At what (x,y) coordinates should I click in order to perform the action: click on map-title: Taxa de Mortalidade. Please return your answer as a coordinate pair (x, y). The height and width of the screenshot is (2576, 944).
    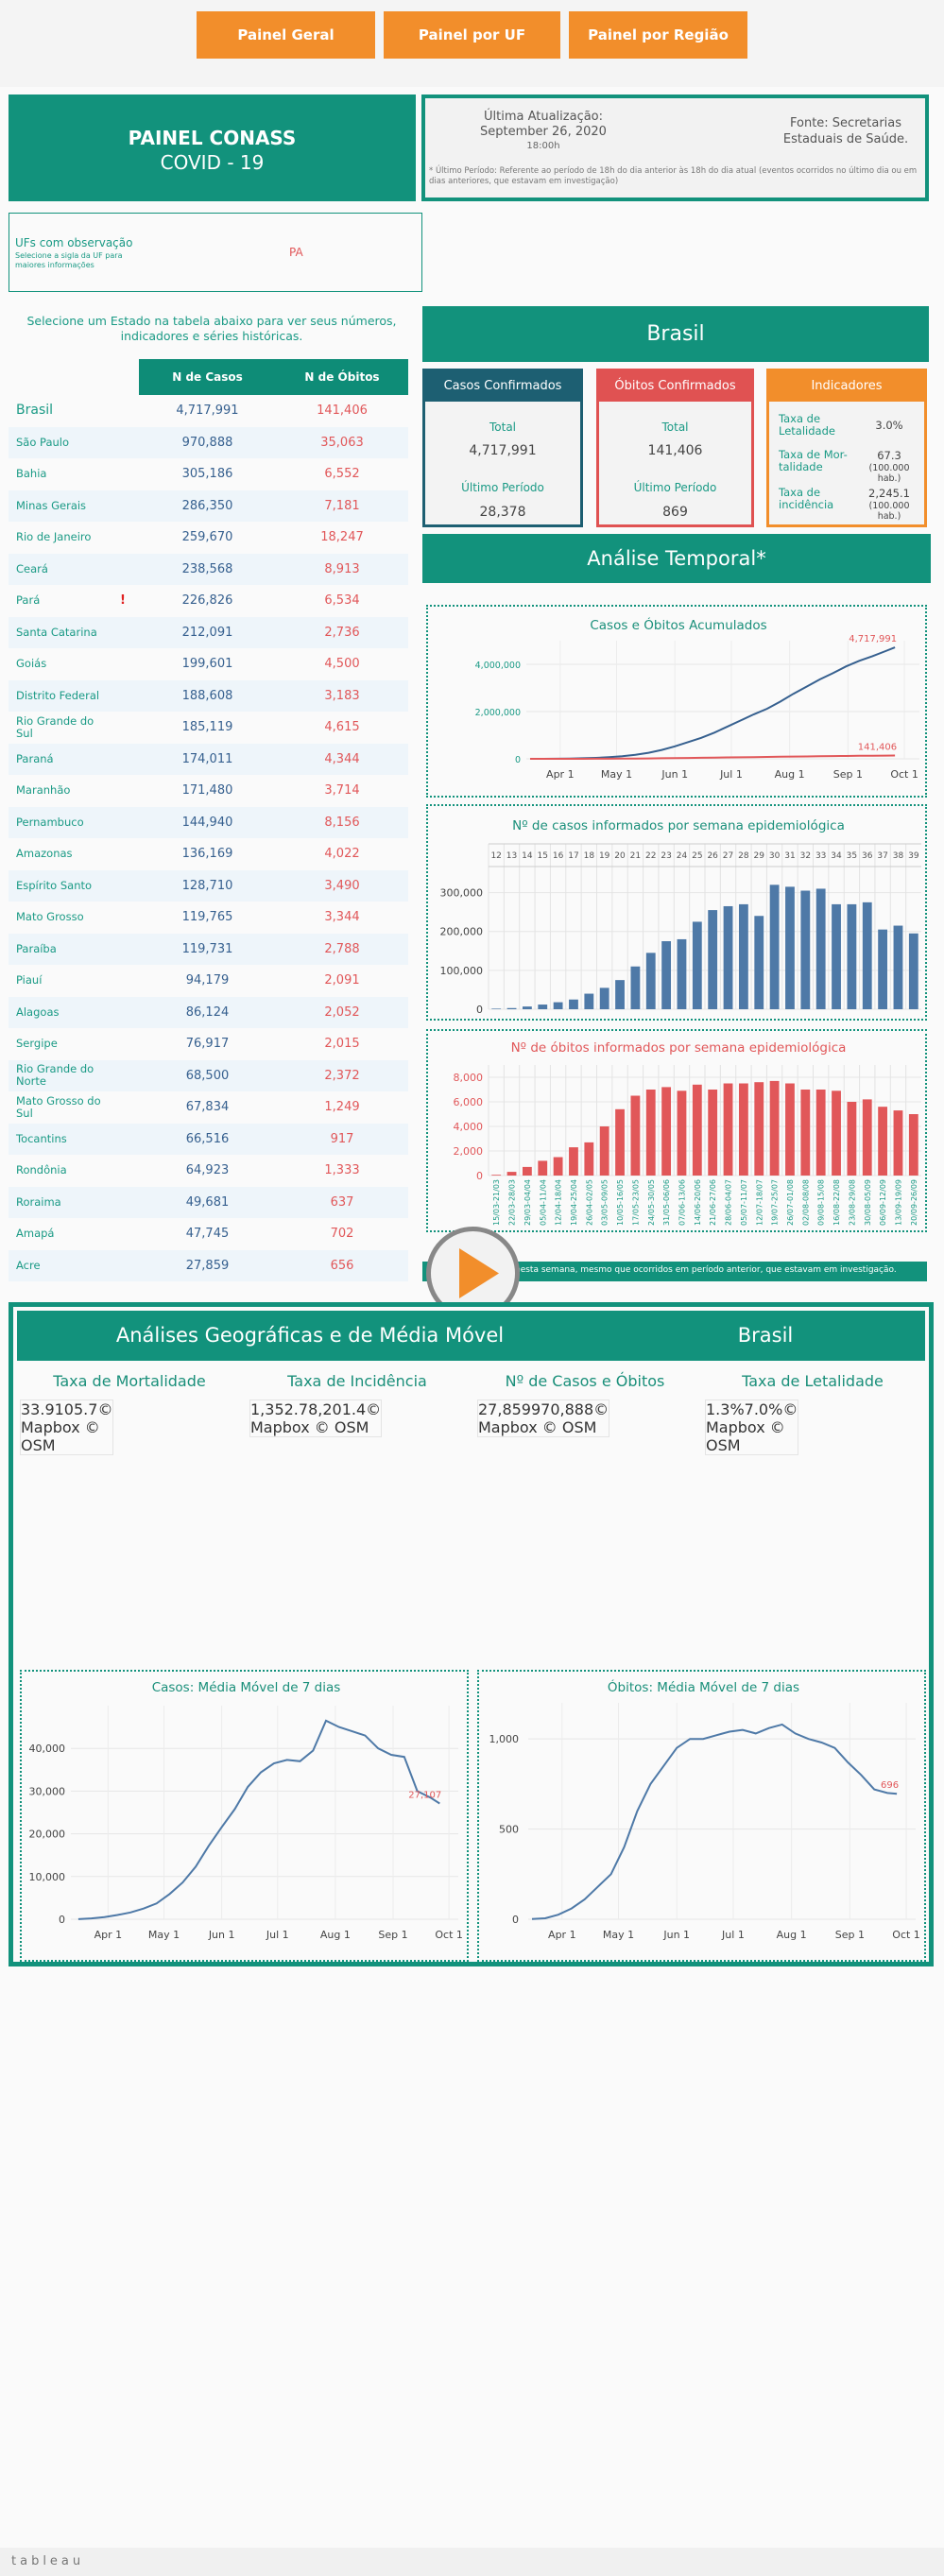
    Looking at the image, I should click on (130, 1381).